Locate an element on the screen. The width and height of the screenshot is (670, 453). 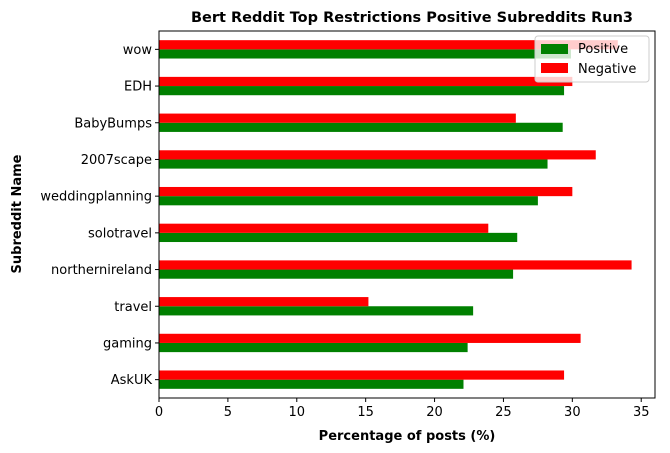
y-tick-label: northernireland is located at coordinates (101, 270).